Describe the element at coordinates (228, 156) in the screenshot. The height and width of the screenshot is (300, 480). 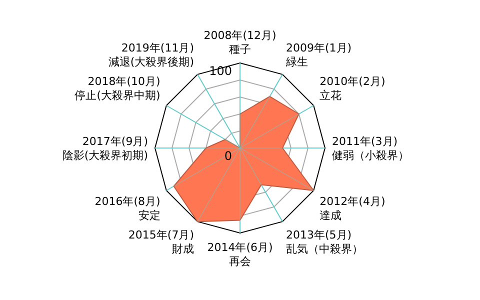
I see `y-tick-label: 0` at that location.